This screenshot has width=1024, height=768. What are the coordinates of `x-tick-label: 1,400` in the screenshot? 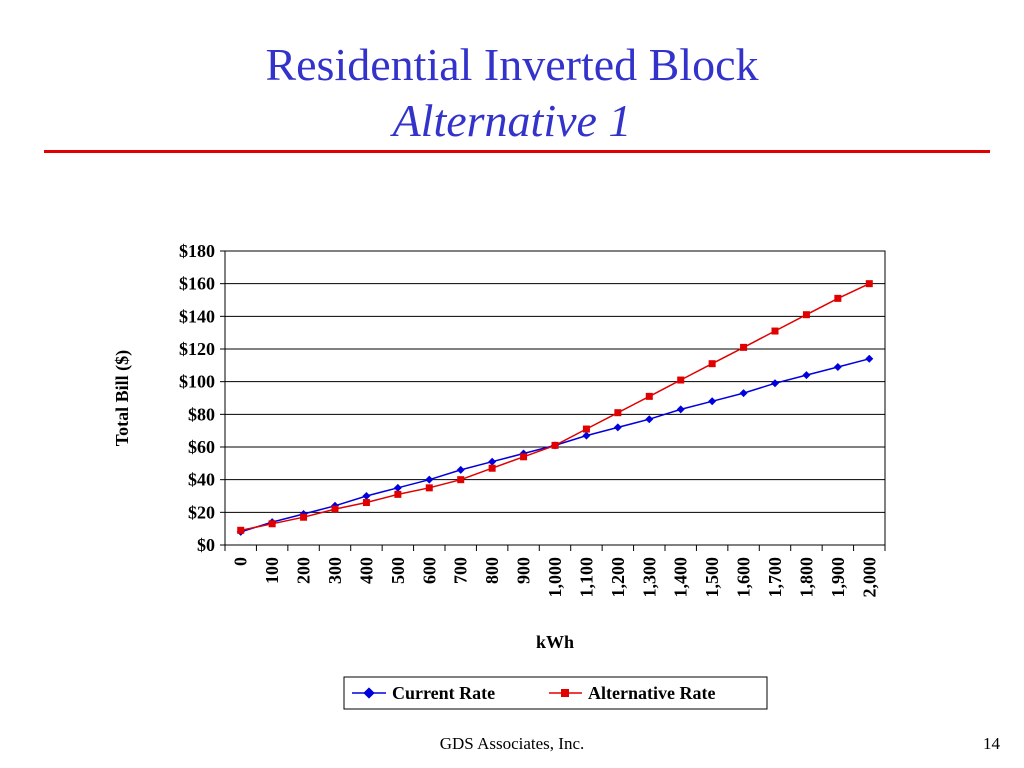 It's located at (681, 577).